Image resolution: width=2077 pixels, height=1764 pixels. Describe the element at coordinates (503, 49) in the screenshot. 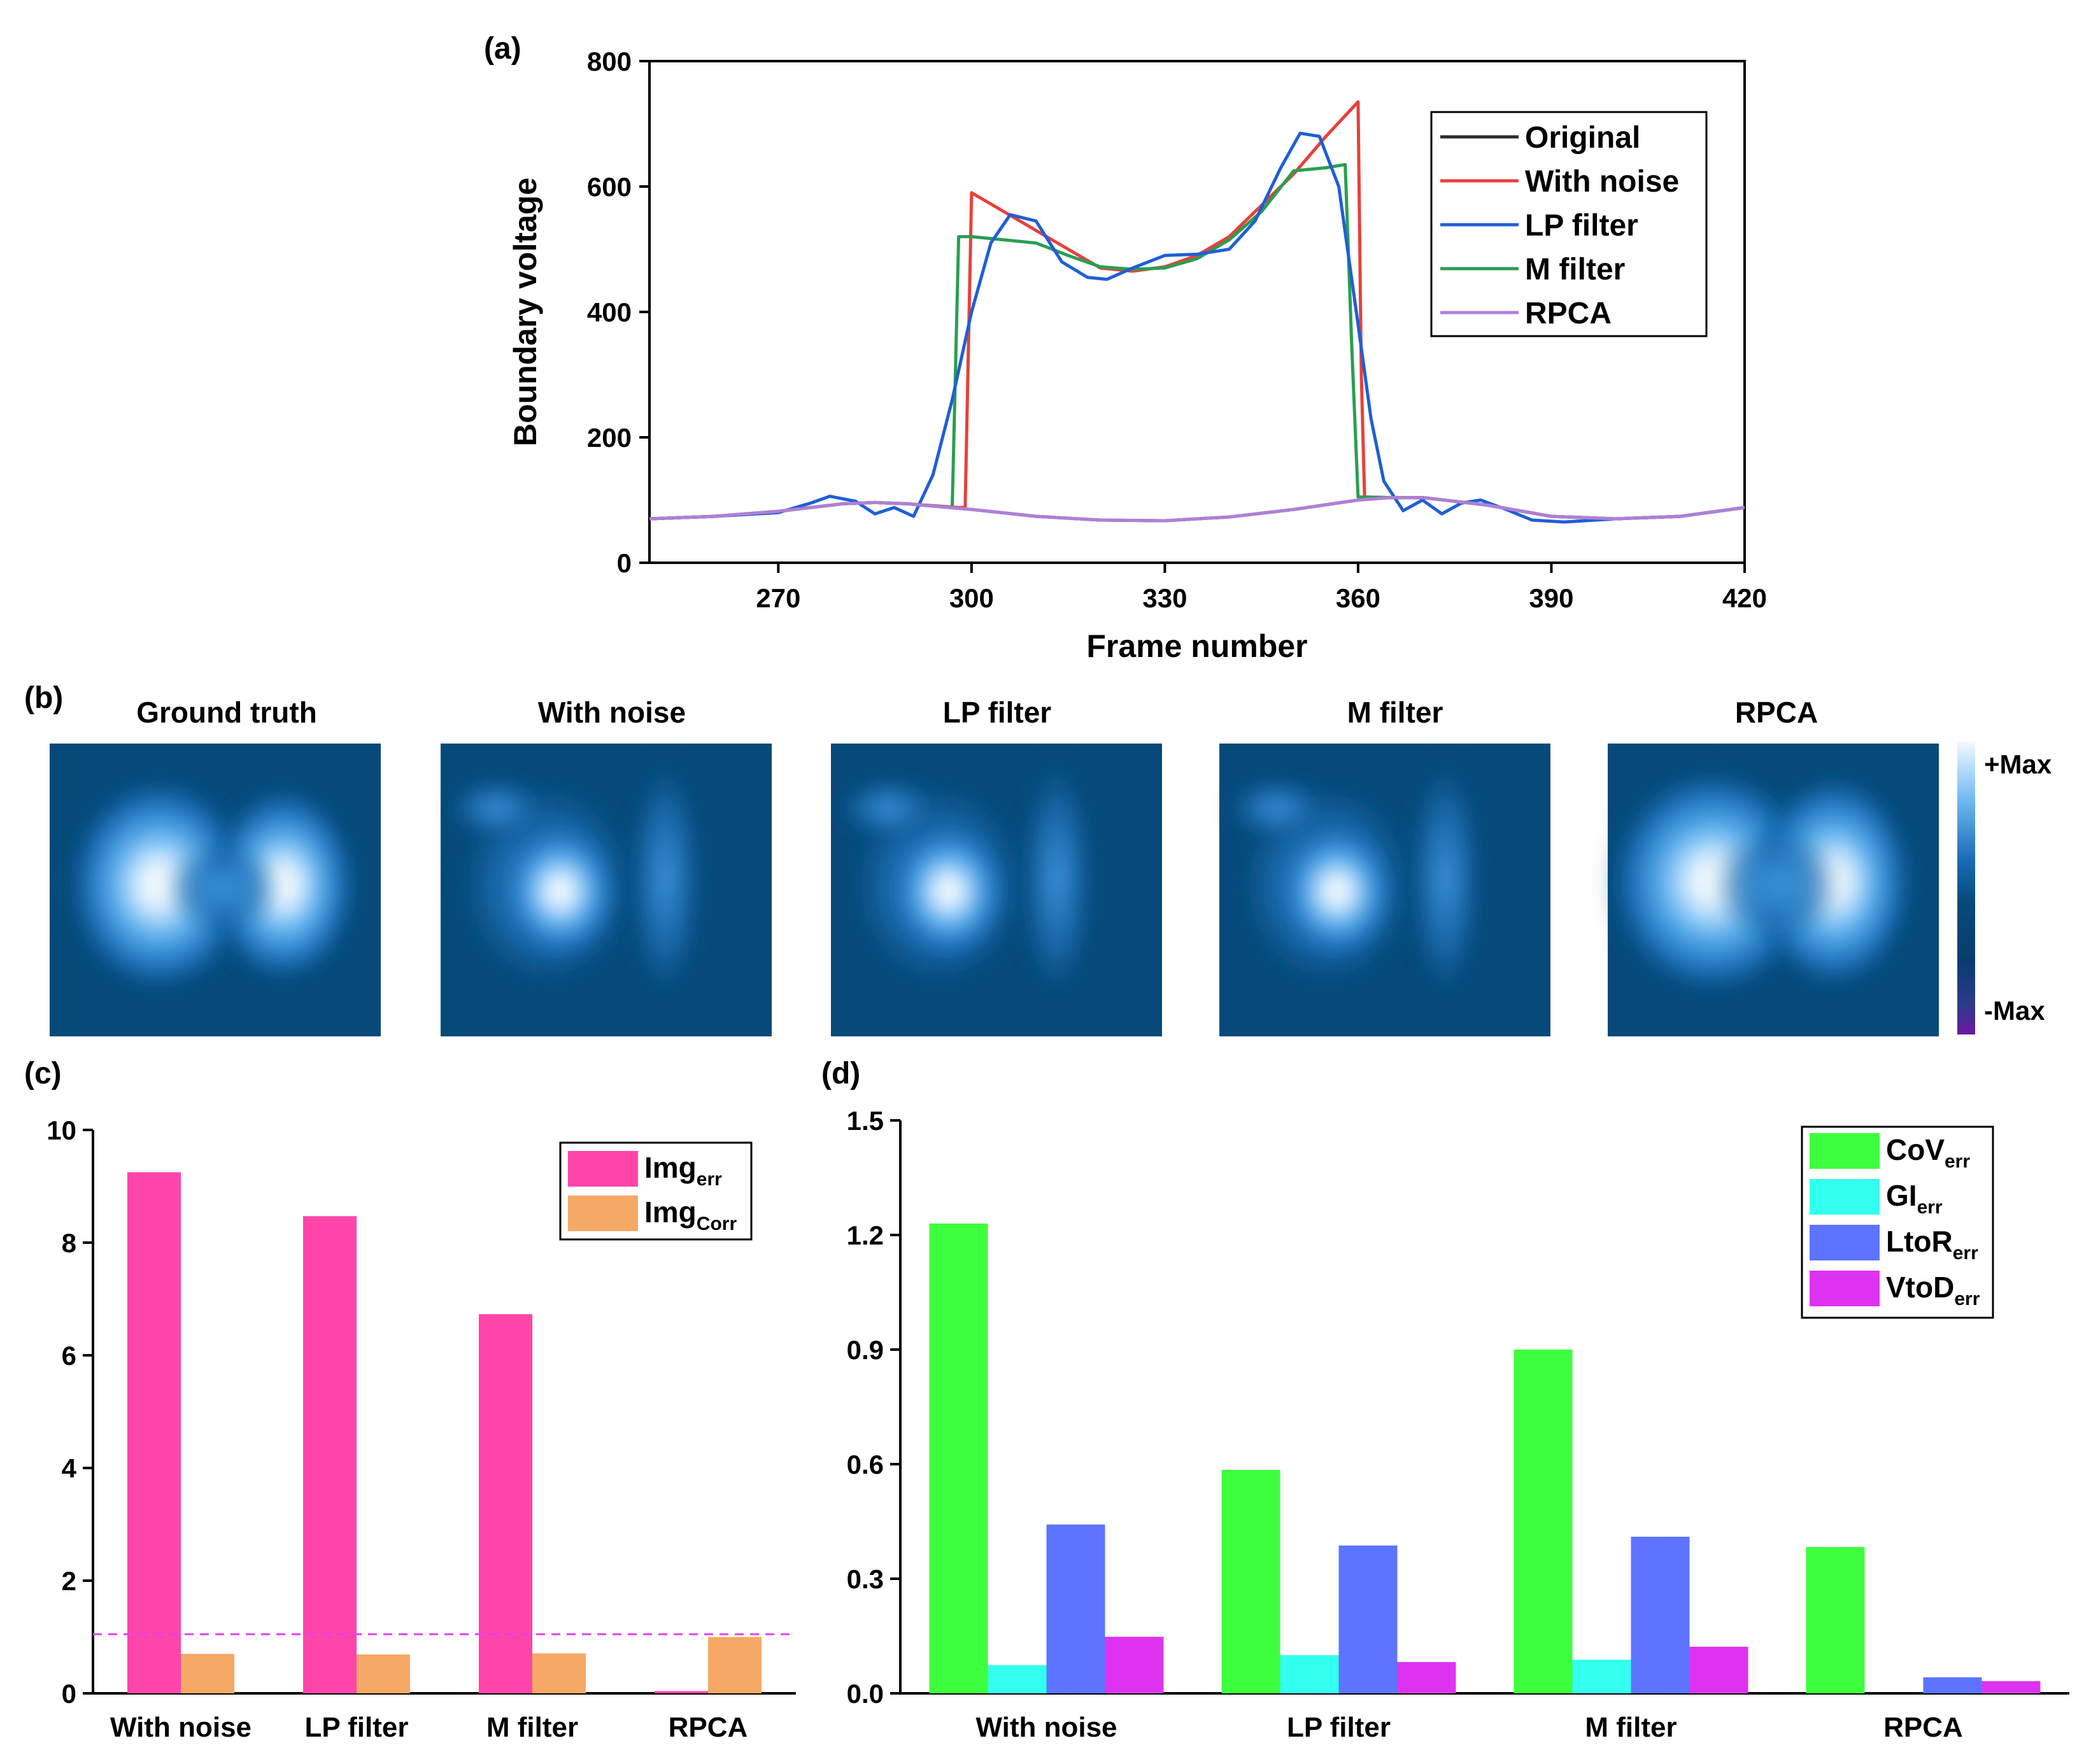

I see `panel-label-a: (a)` at that location.